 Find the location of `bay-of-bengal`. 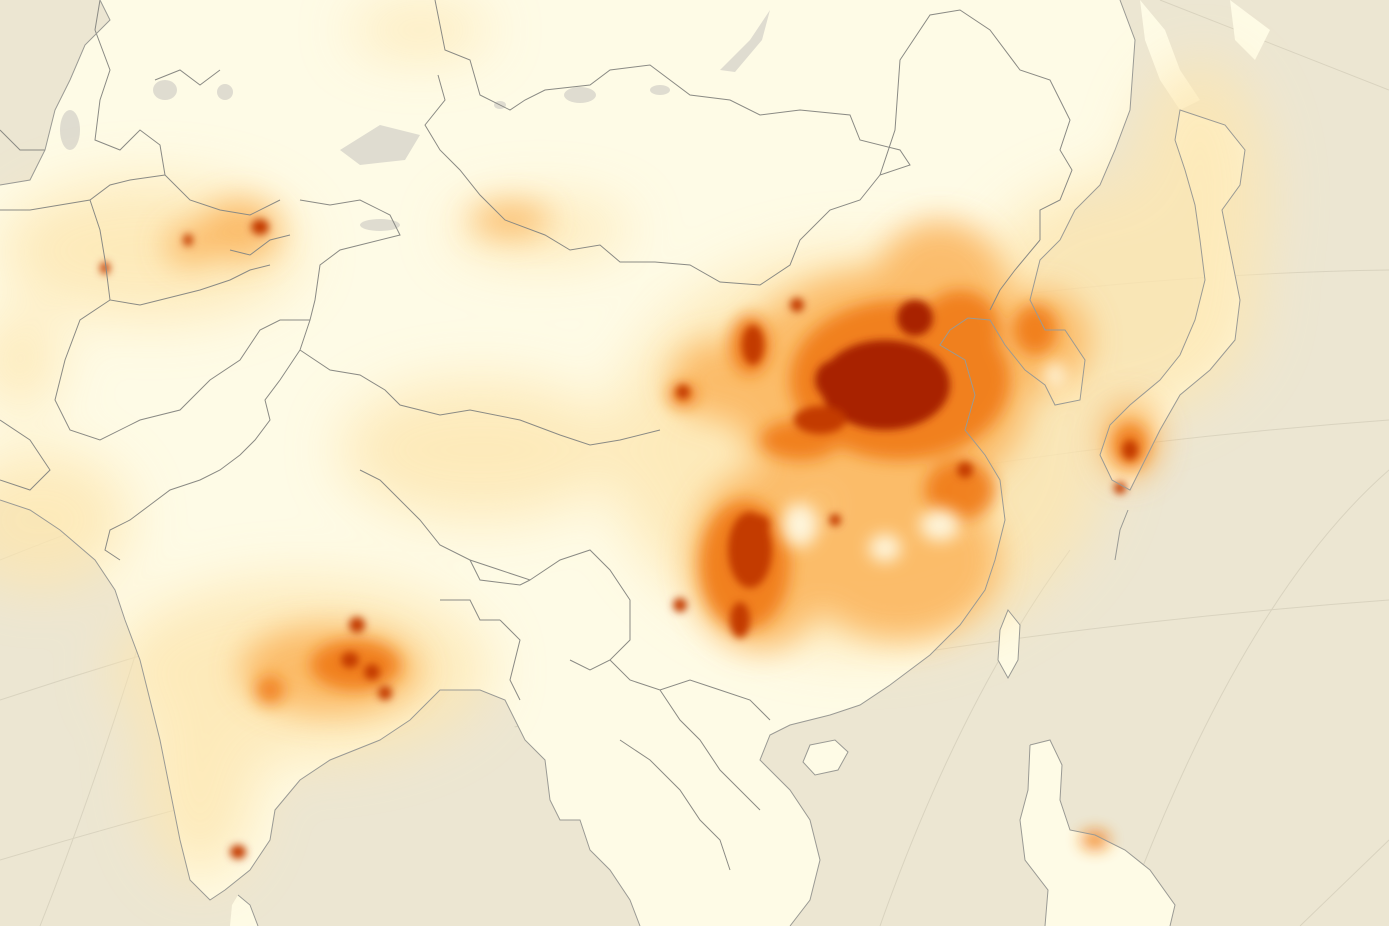

bay-of-bengal is located at coordinates (410, 808).